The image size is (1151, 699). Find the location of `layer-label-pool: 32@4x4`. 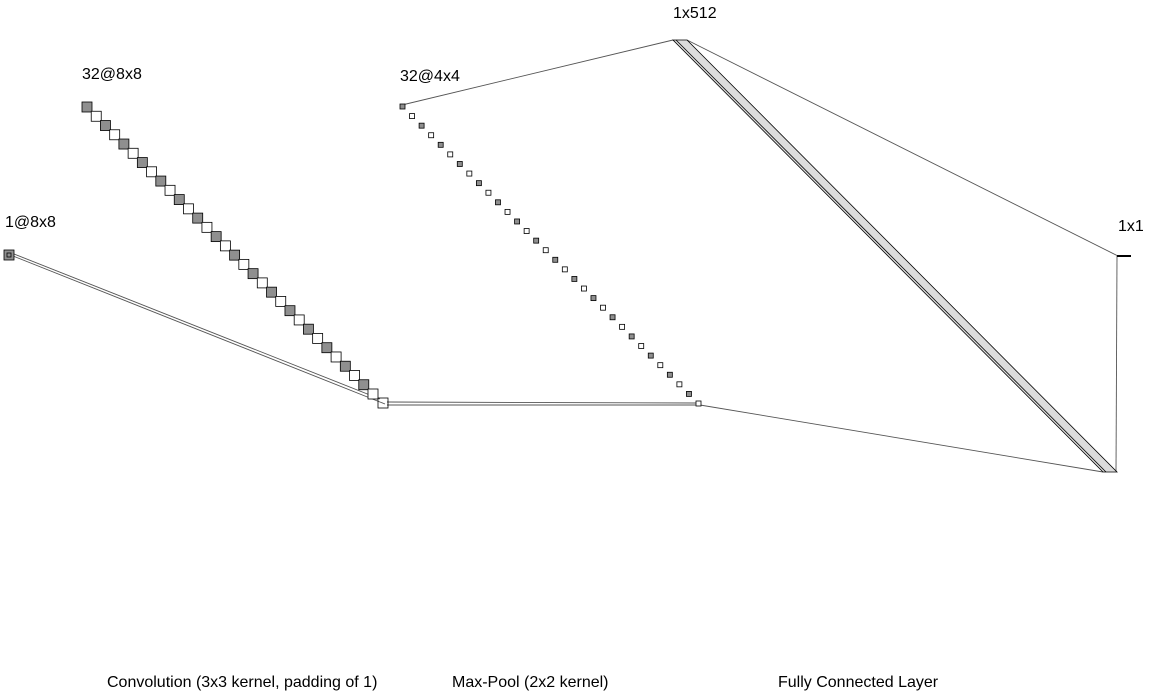

layer-label-pool: 32@4x4 is located at coordinates (430, 76).